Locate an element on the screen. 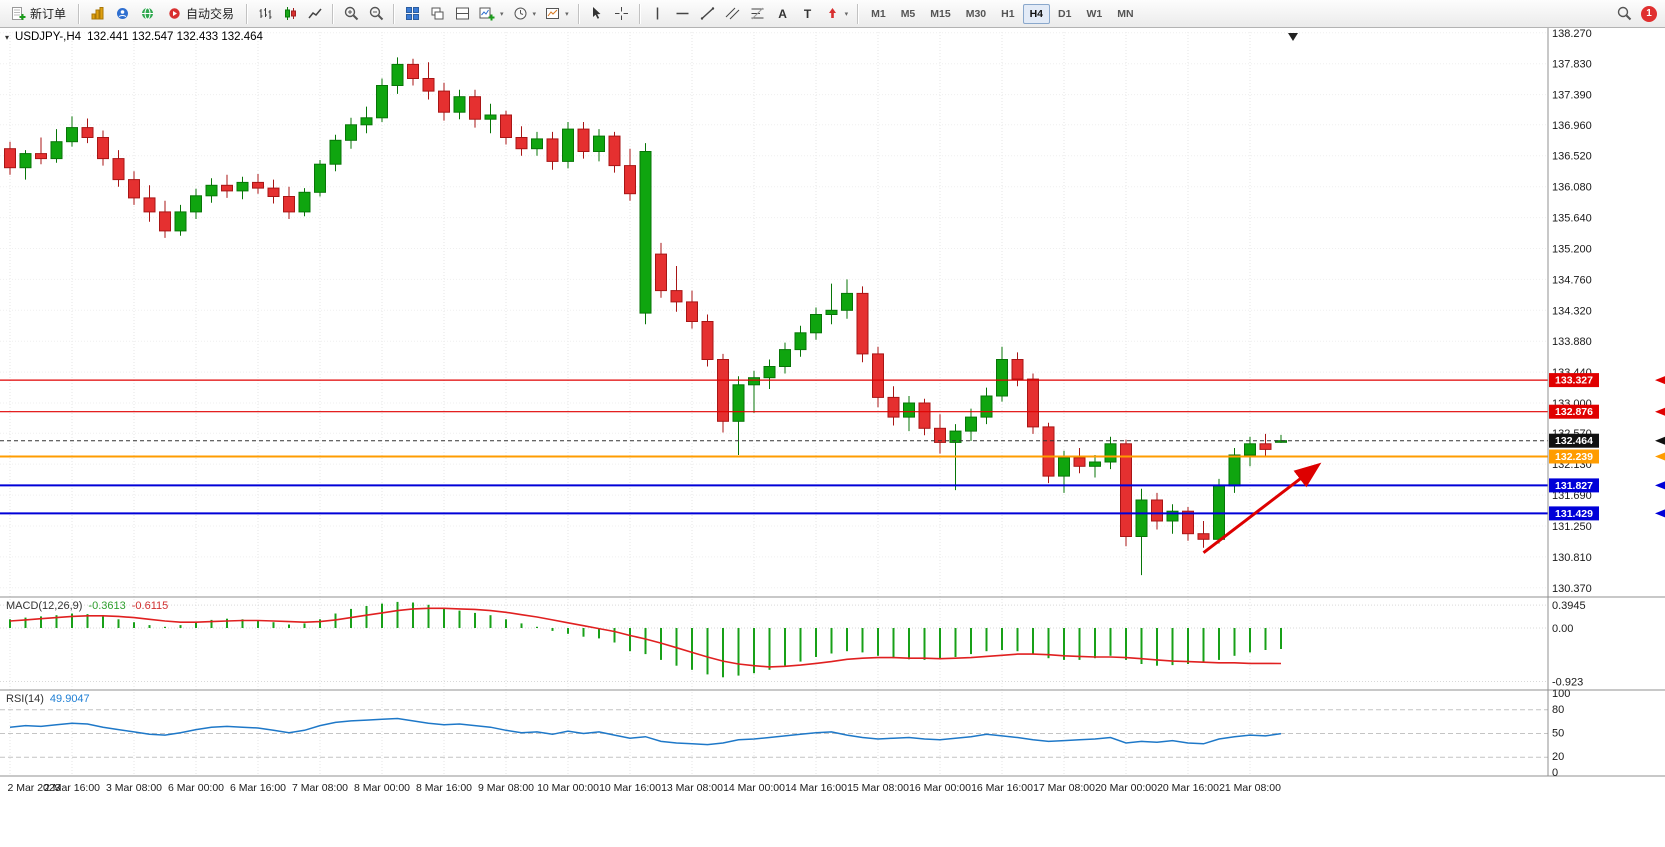 Image resolution: width=1665 pixels, height=847 pixels. line-chart-mode-button is located at coordinates (315, 14).